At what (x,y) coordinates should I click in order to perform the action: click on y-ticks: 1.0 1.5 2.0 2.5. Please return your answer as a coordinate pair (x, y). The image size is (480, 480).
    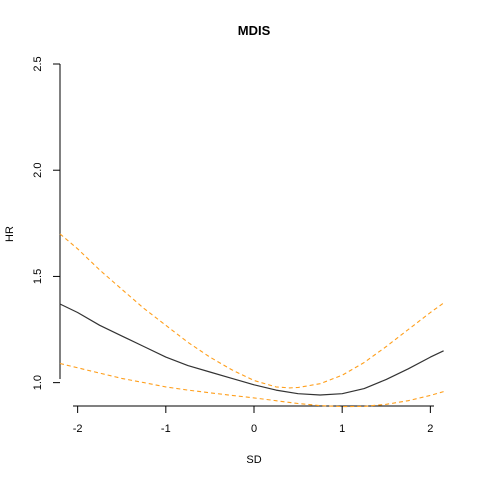
    Looking at the image, I should click on (46, 223).